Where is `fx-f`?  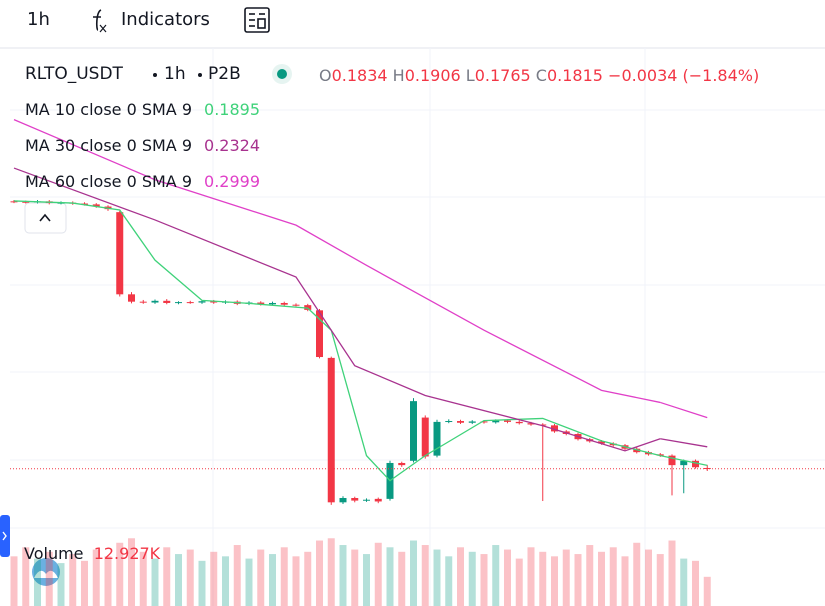 fx-f is located at coordinates (97, 20).